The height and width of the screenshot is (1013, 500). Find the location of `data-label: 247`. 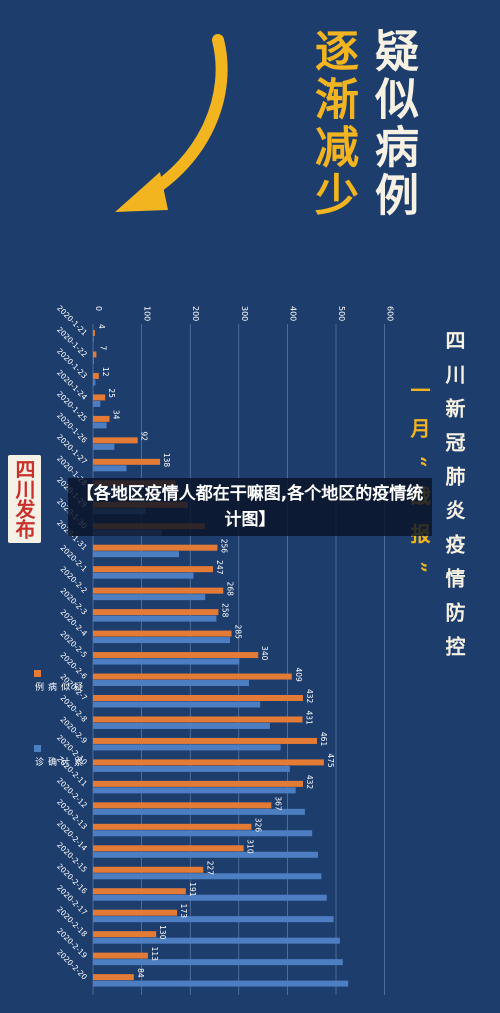

data-label: 247 is located at coordinates (219, 567).